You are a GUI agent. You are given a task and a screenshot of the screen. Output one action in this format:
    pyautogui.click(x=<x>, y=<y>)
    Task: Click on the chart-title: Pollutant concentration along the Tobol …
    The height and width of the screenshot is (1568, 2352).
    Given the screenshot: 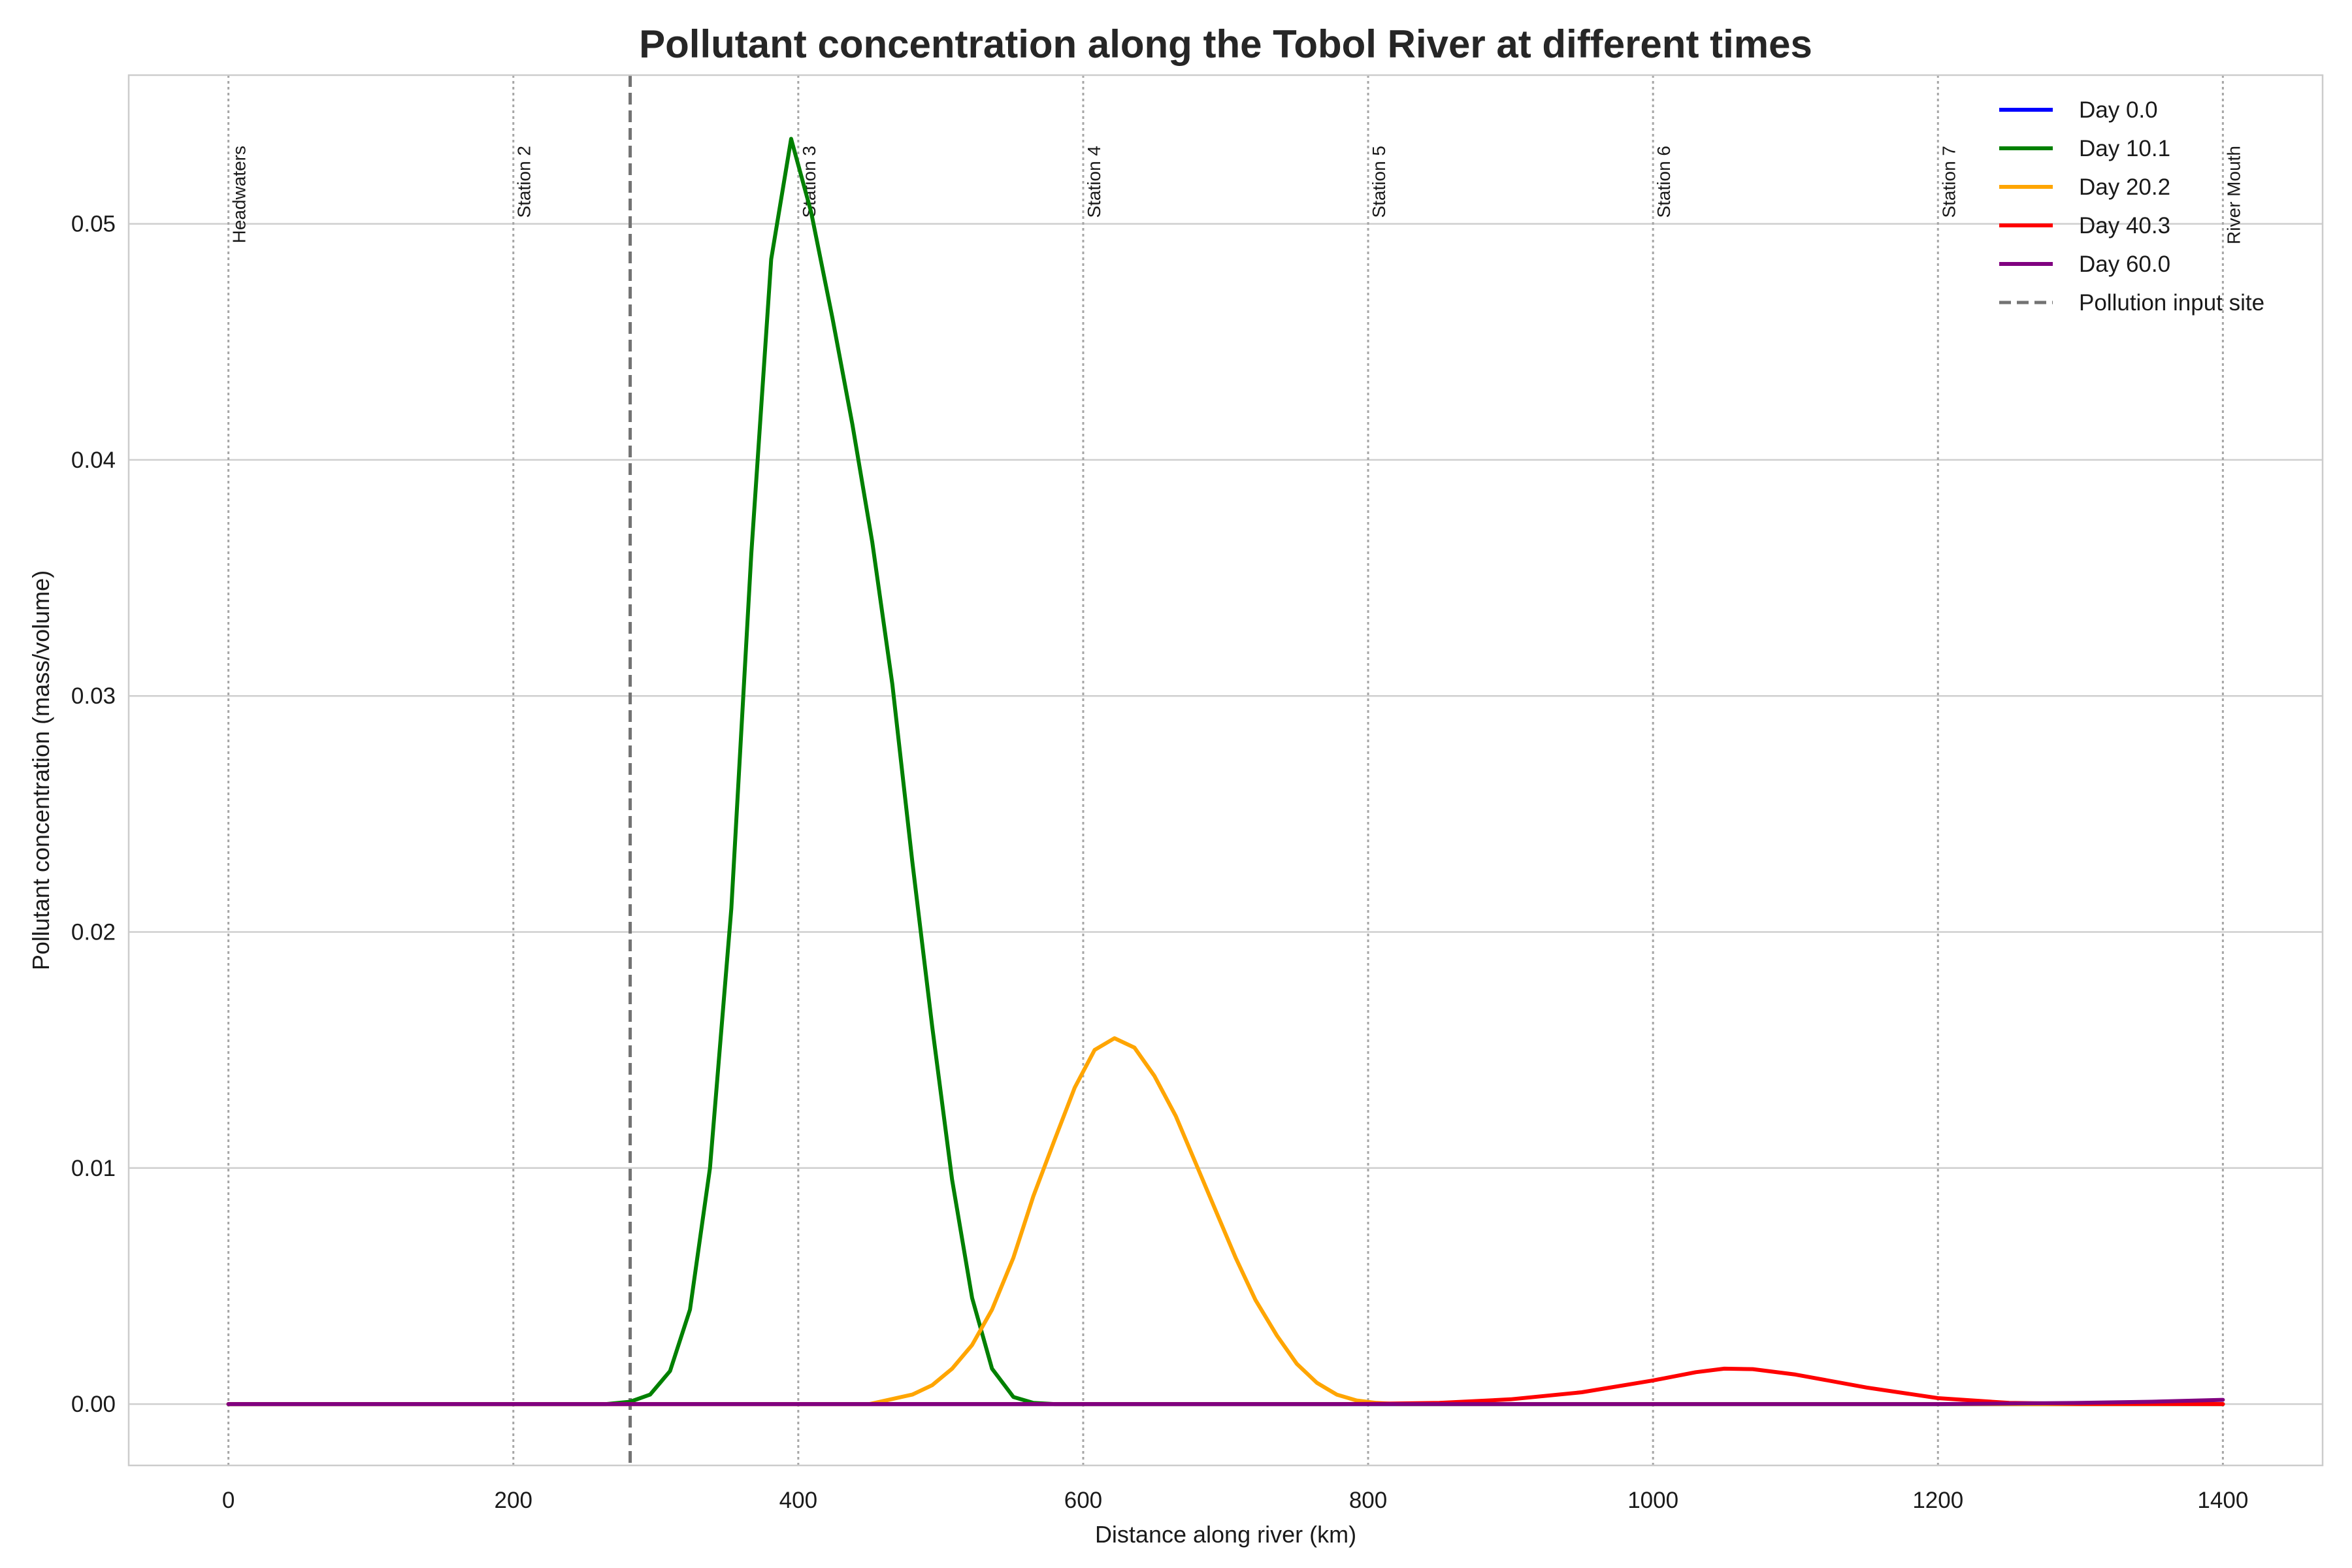 What is the action you would take?
    pyautogui.click(x=1225, y=44)
    